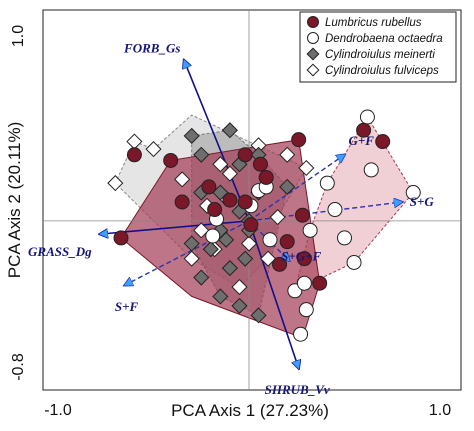  What do you see at coordinates (313, 22) in the screenshot?
I see `legend-marker-lumbricus-rubellus` at bounding box center [313, 22].